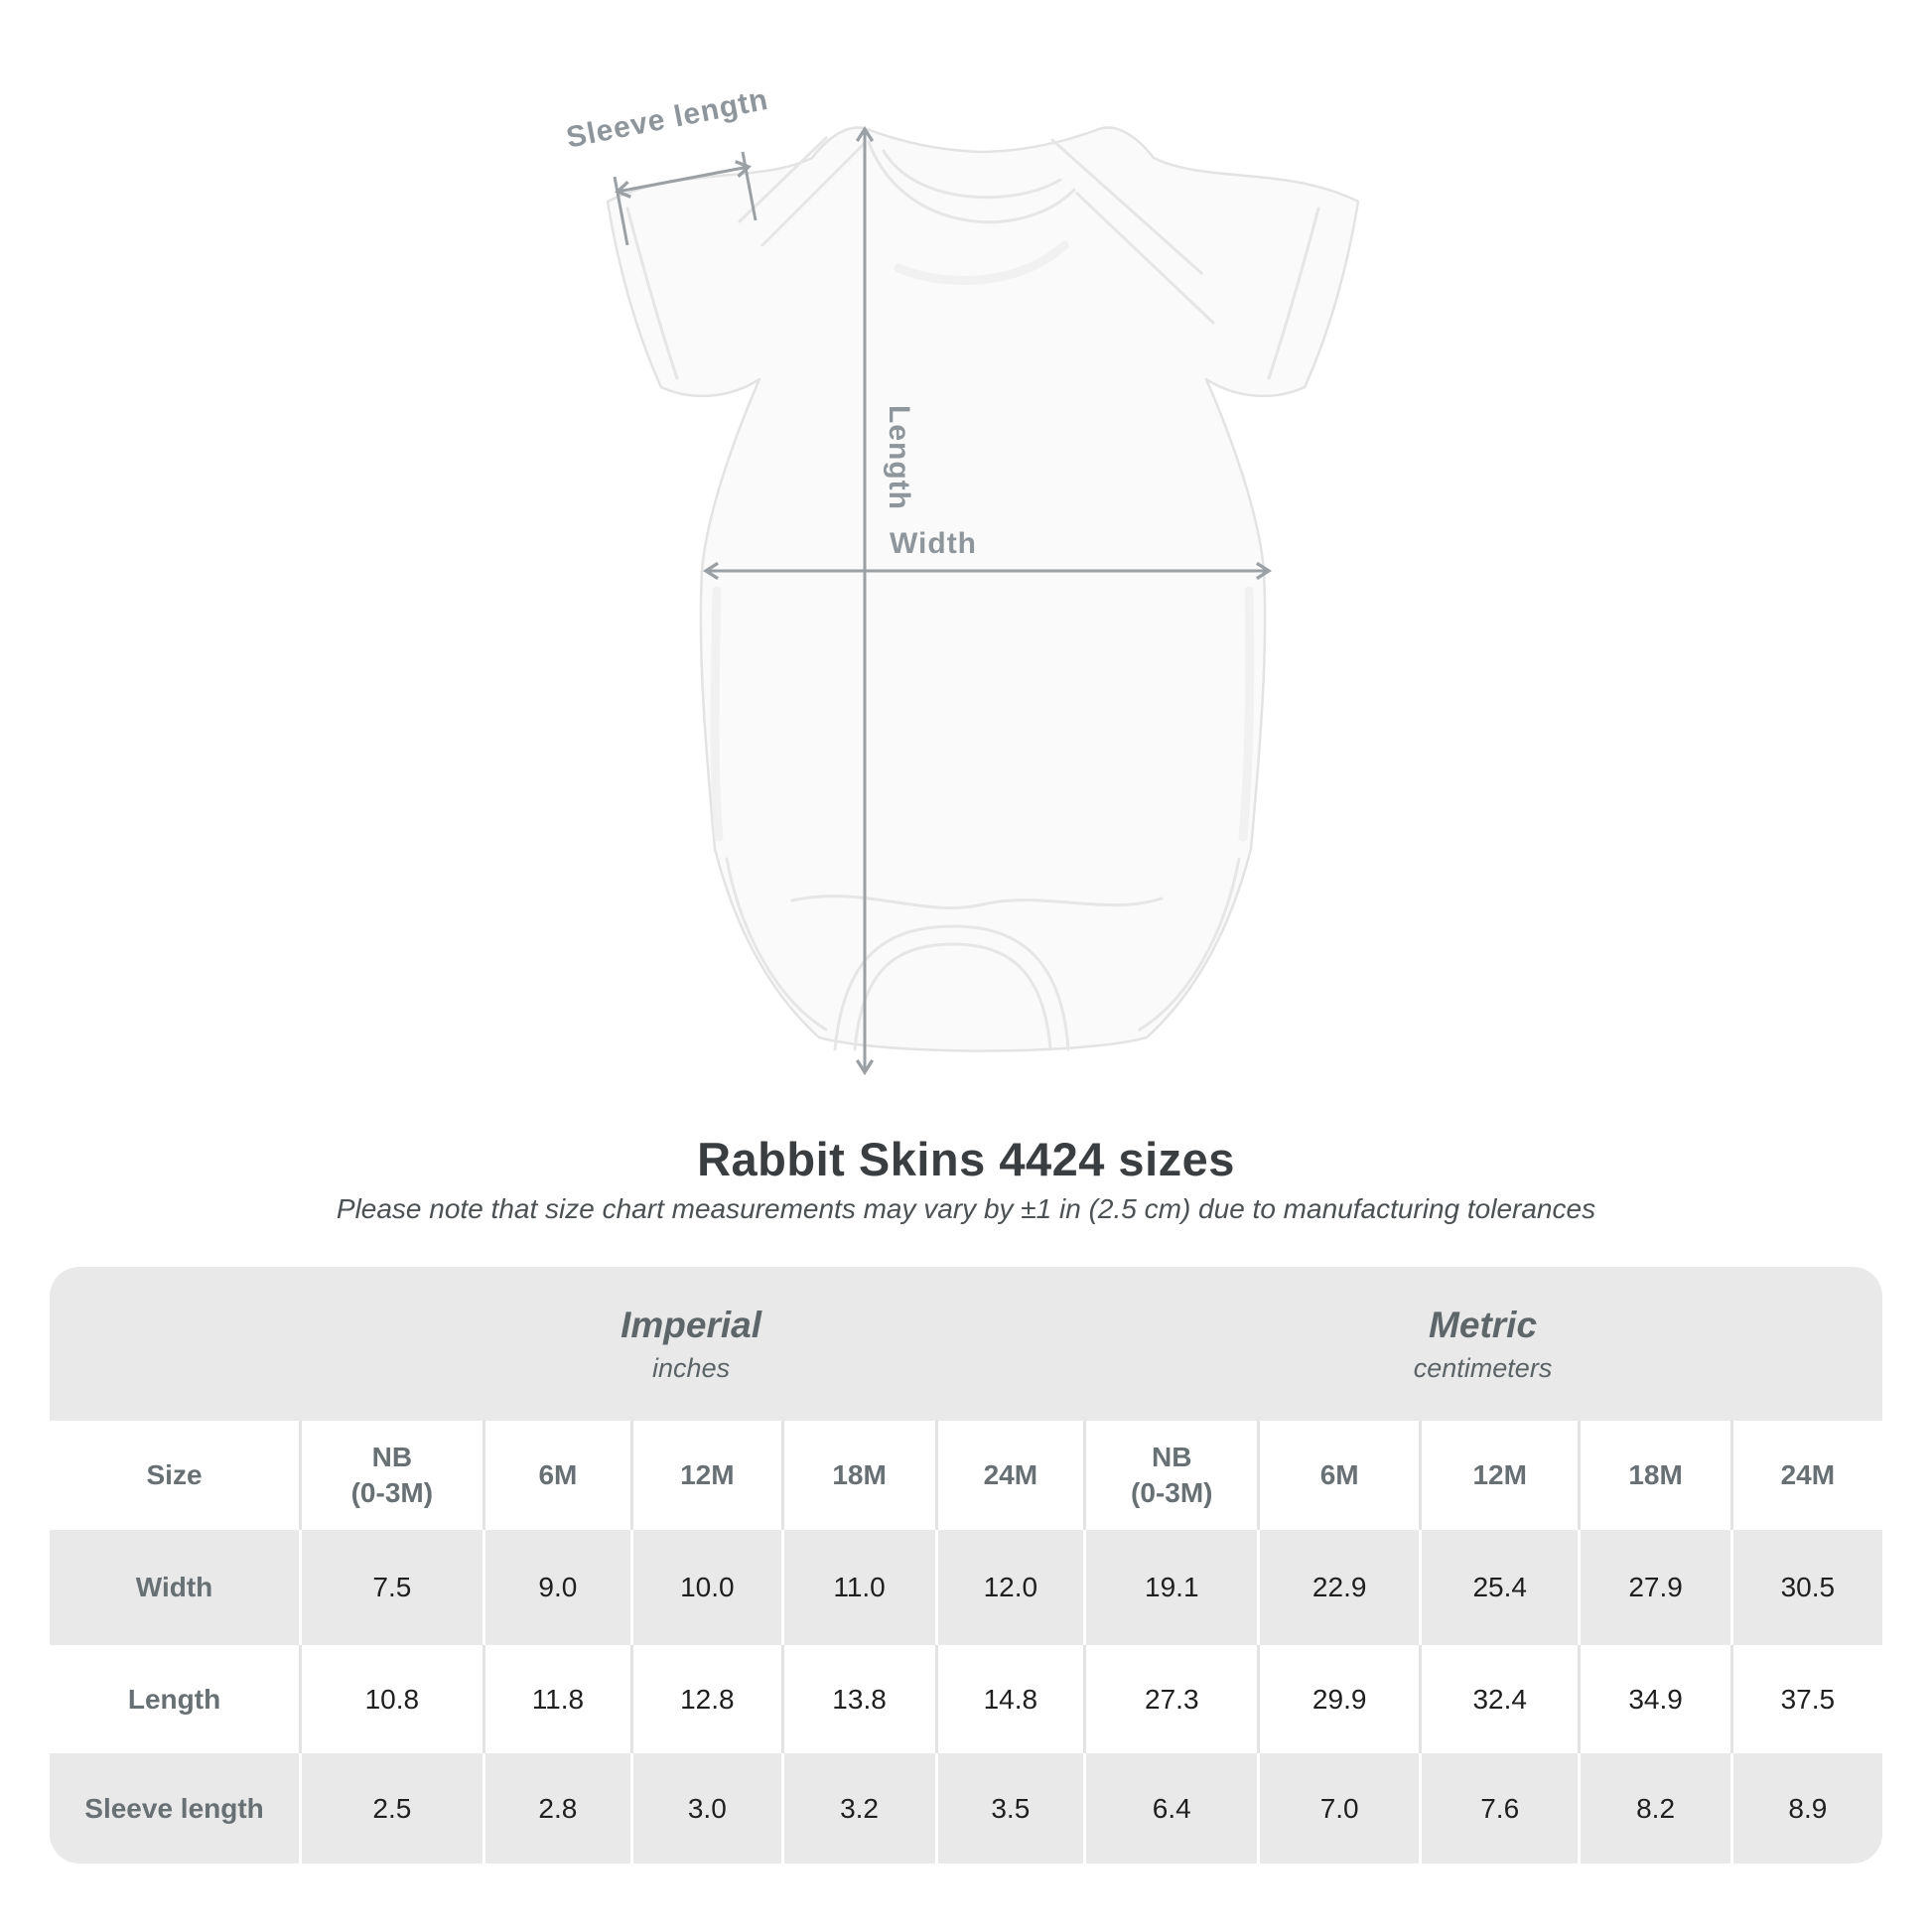 The image size is (1932, 1932). I want to click on fabric-shading-right, so click(1247, 714).